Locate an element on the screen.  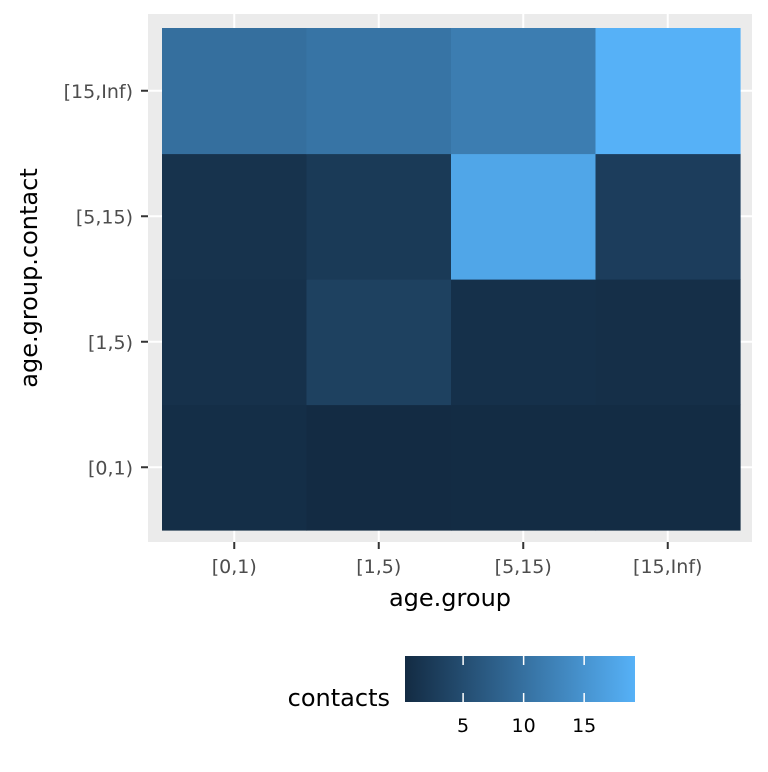
y-tick-label: [15,Inf) is located at coordinates (98, 92).